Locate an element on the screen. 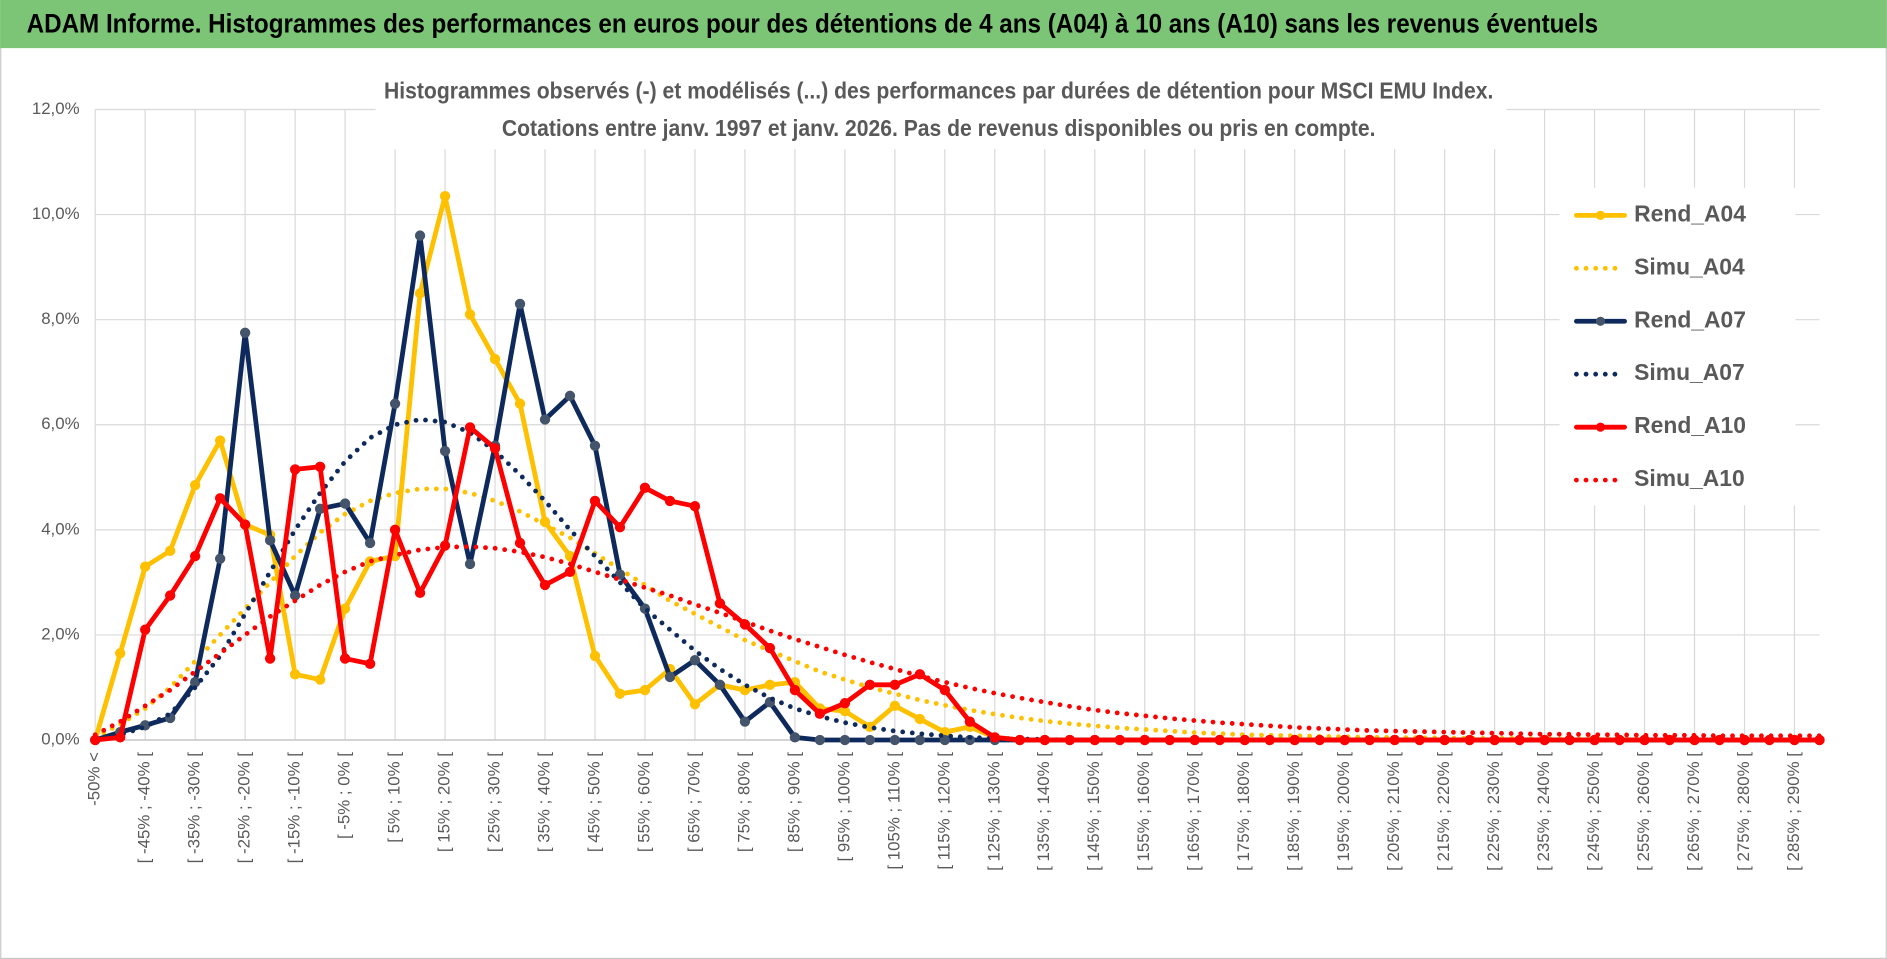 This screenshot has width=1887, height=959. x-tick-label: [ 75% ; 80% [ is located at coordinates (743, 802).